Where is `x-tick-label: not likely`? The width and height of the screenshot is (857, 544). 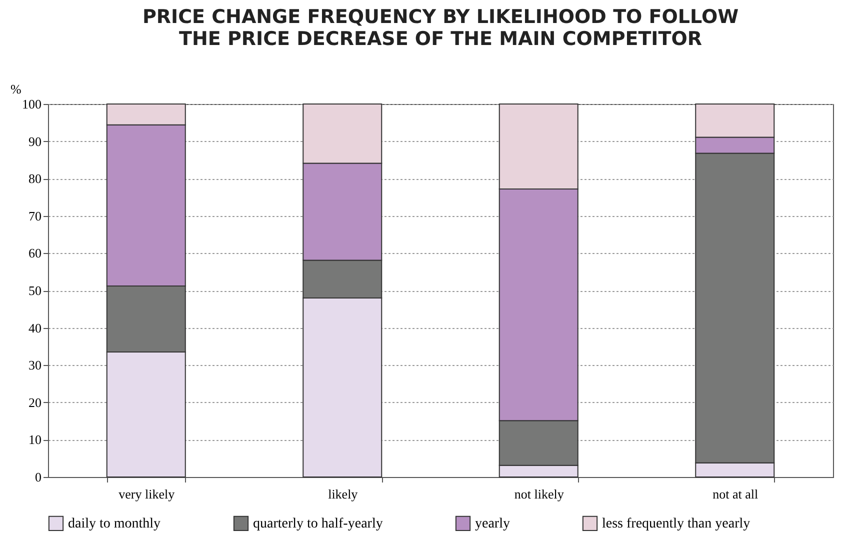 x-tick-label: not likely is located at coordinates (539, 494).